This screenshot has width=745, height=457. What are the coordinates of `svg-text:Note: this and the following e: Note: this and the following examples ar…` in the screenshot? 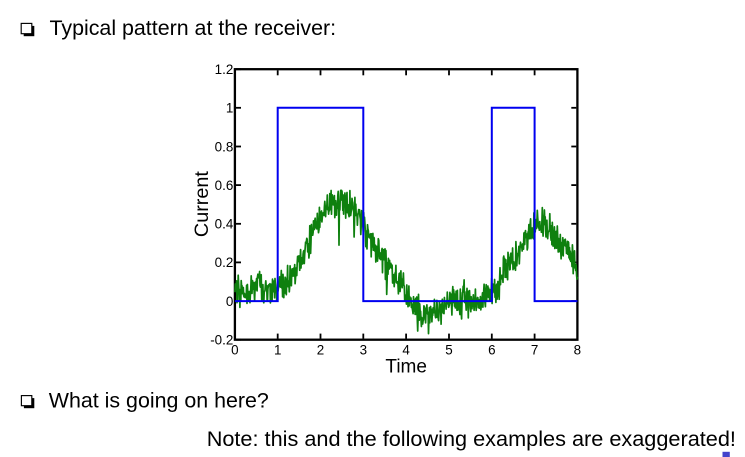 It's located at (471, 438).